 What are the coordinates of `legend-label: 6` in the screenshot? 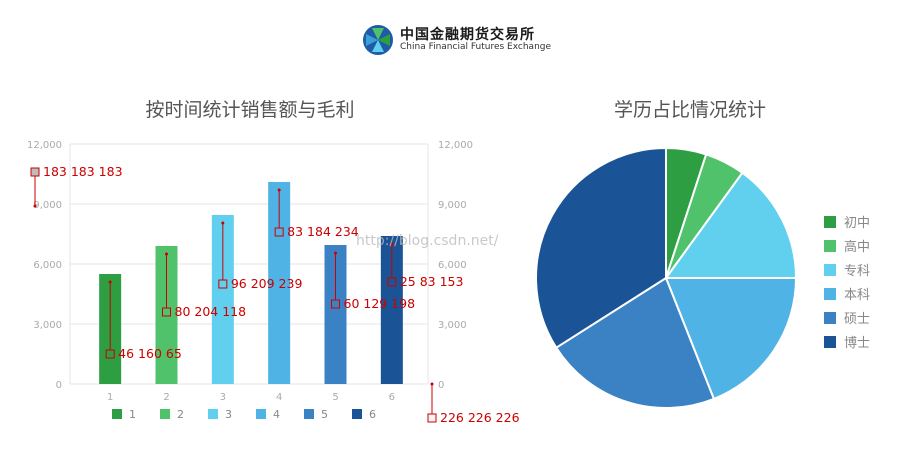 It's located at (372, 414).